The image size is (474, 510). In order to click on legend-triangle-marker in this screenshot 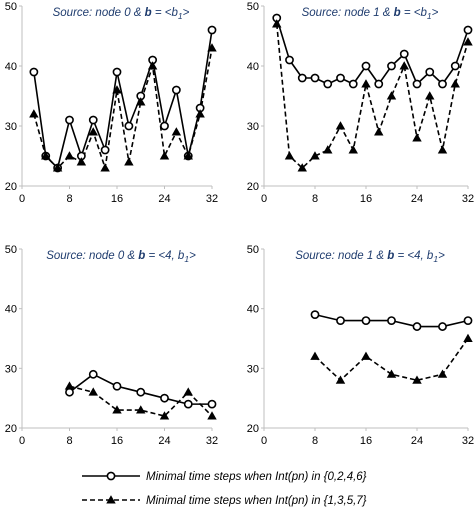, I will do `click(111, 499)`.